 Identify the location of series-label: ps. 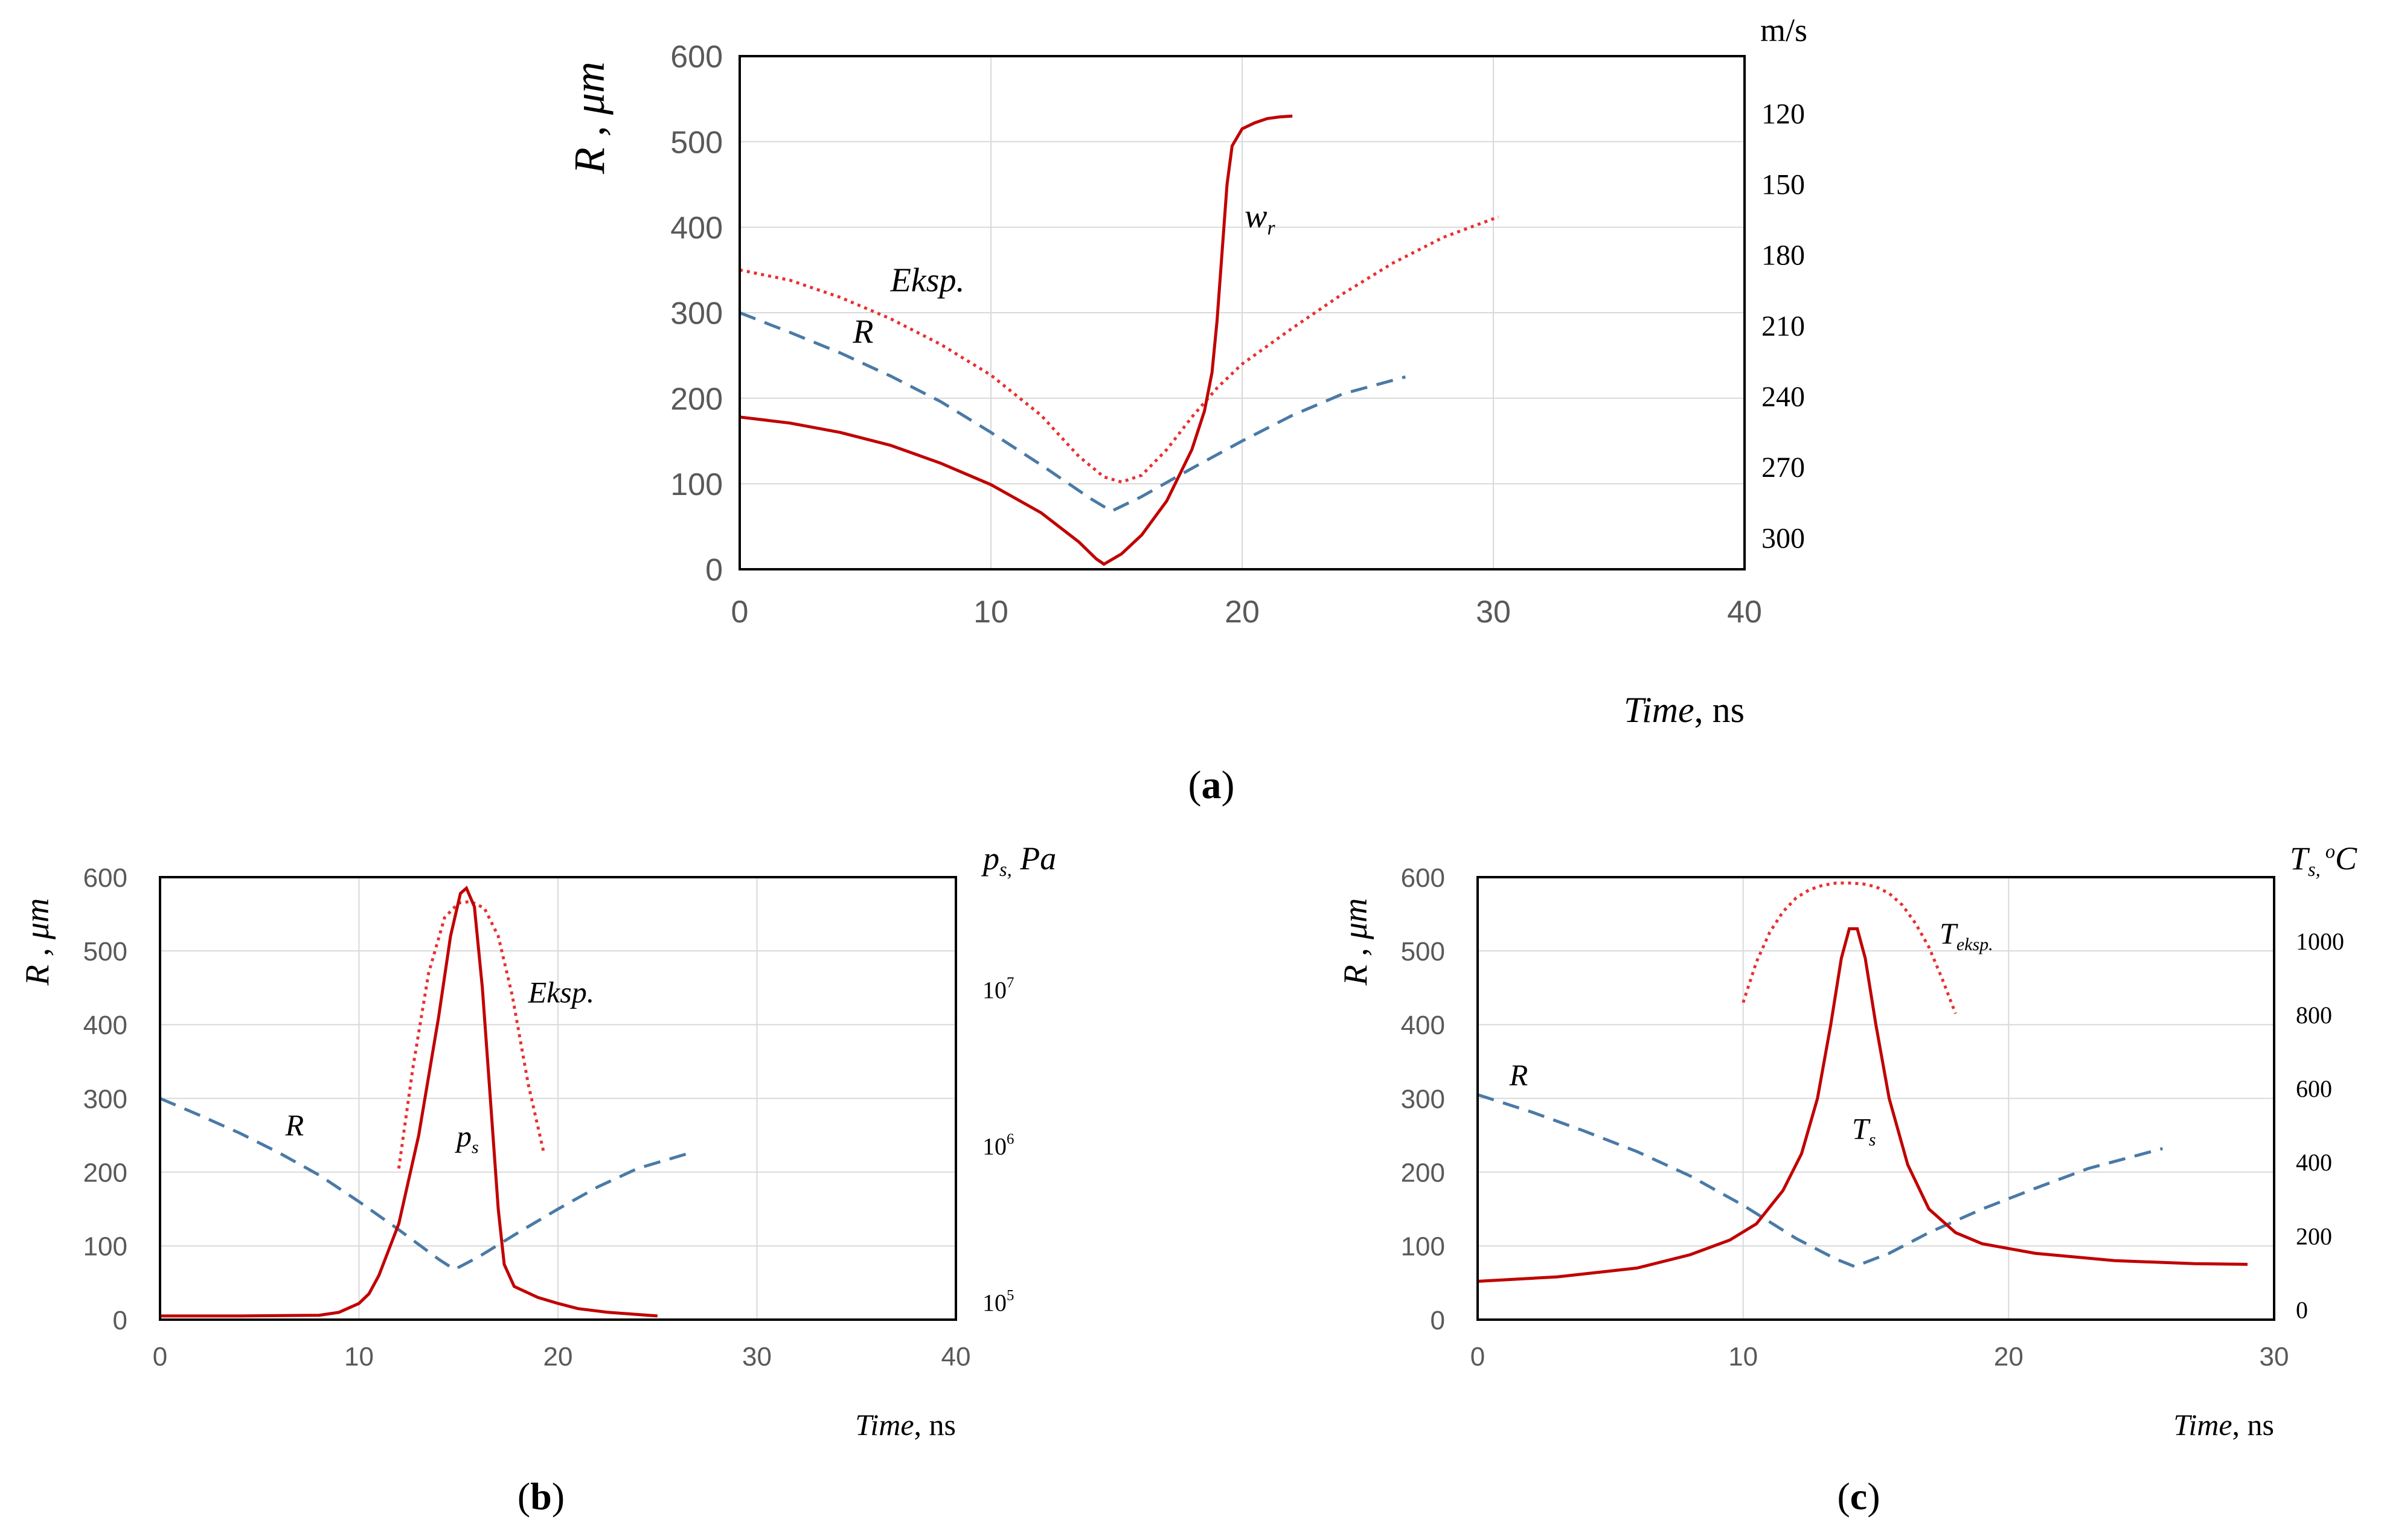
(467, 1138).